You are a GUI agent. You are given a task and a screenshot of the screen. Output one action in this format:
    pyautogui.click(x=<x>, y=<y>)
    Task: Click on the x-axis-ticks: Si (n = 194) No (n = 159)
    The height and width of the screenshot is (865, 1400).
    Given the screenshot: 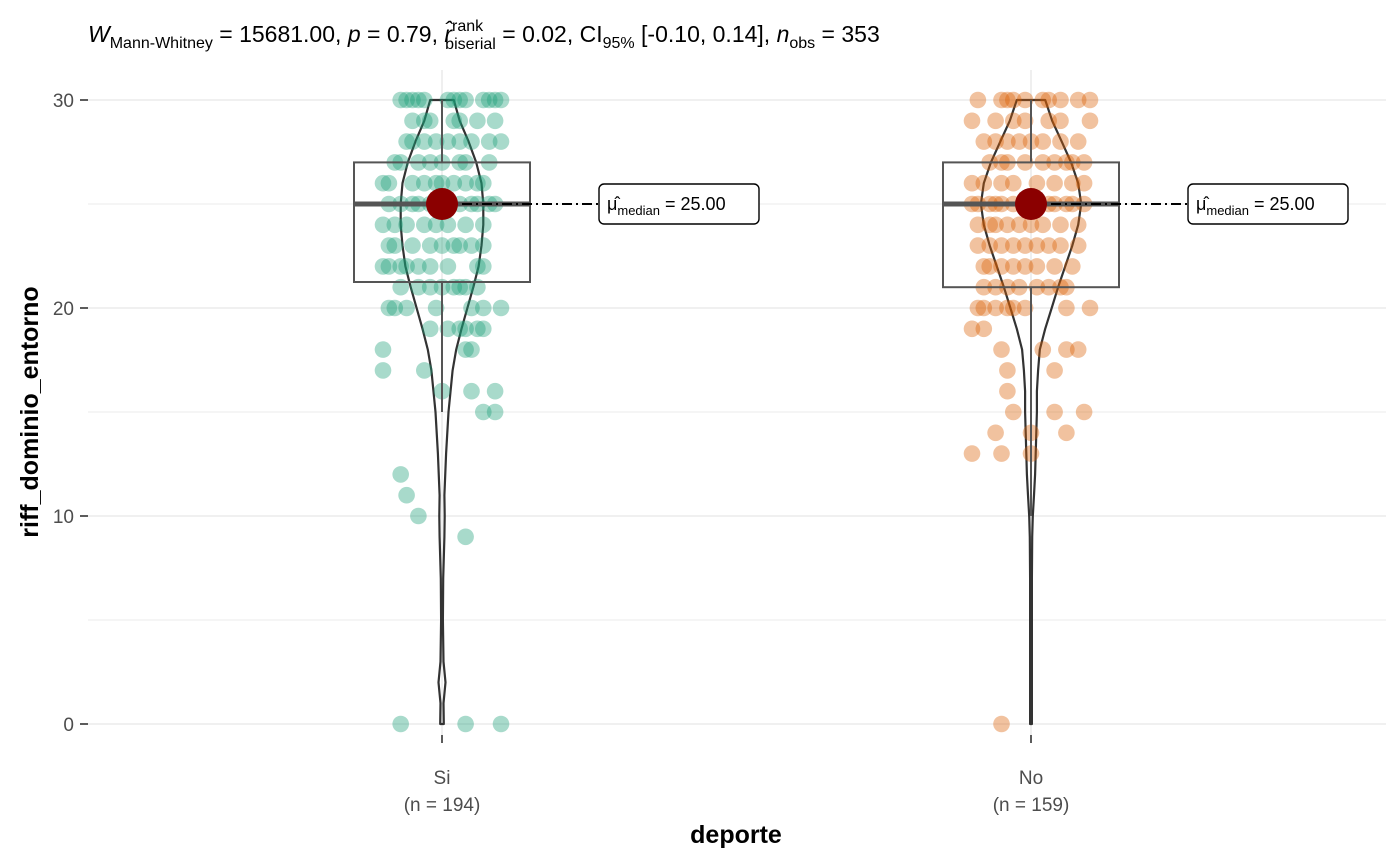 What is the action you would take?
    pyautogui.click(x=736, y=775)
    